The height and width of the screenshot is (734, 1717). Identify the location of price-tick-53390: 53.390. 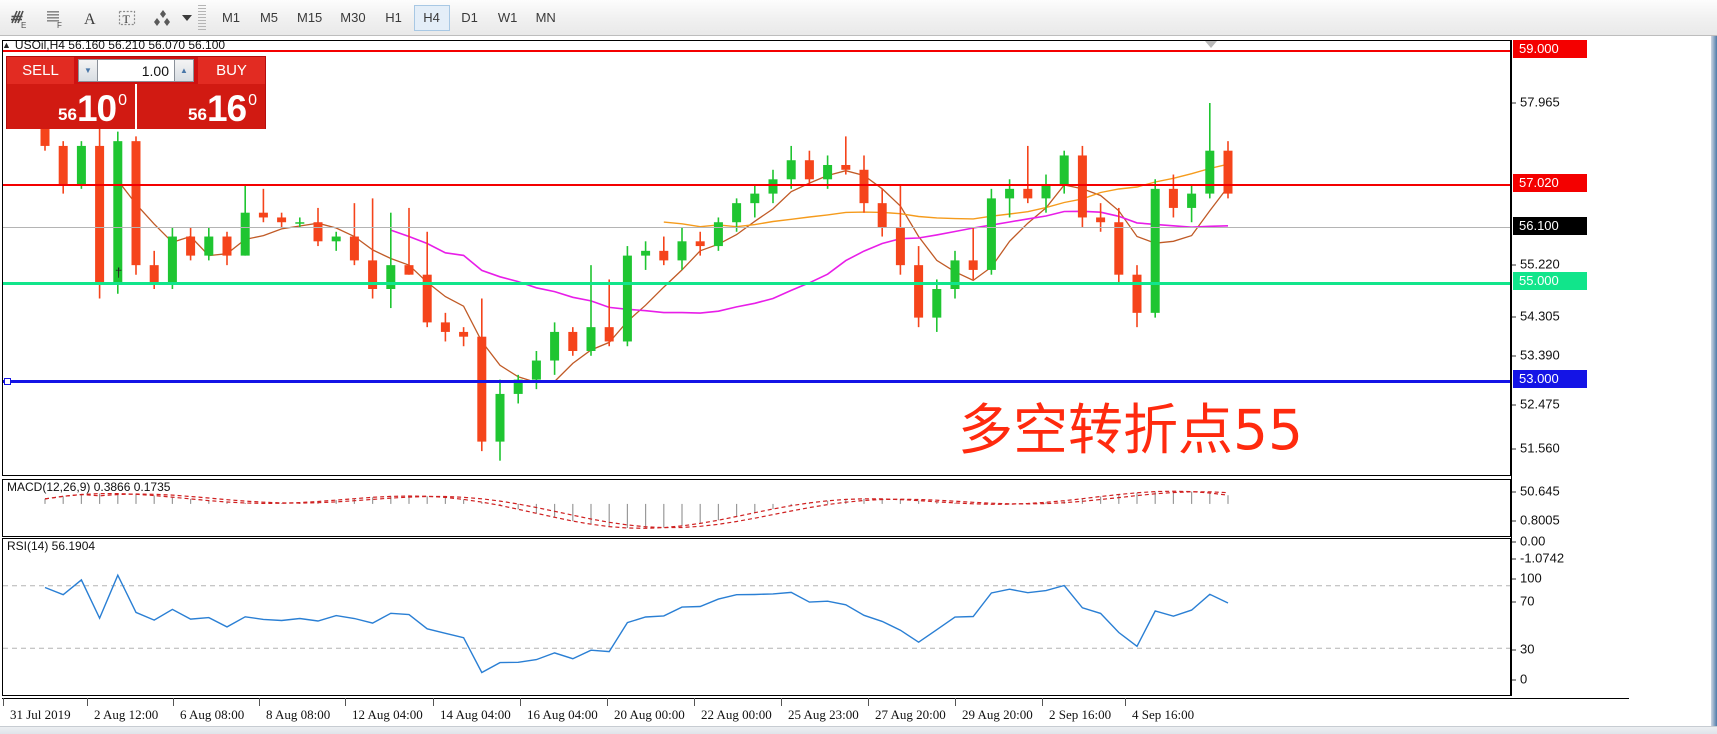
(1536, 355).